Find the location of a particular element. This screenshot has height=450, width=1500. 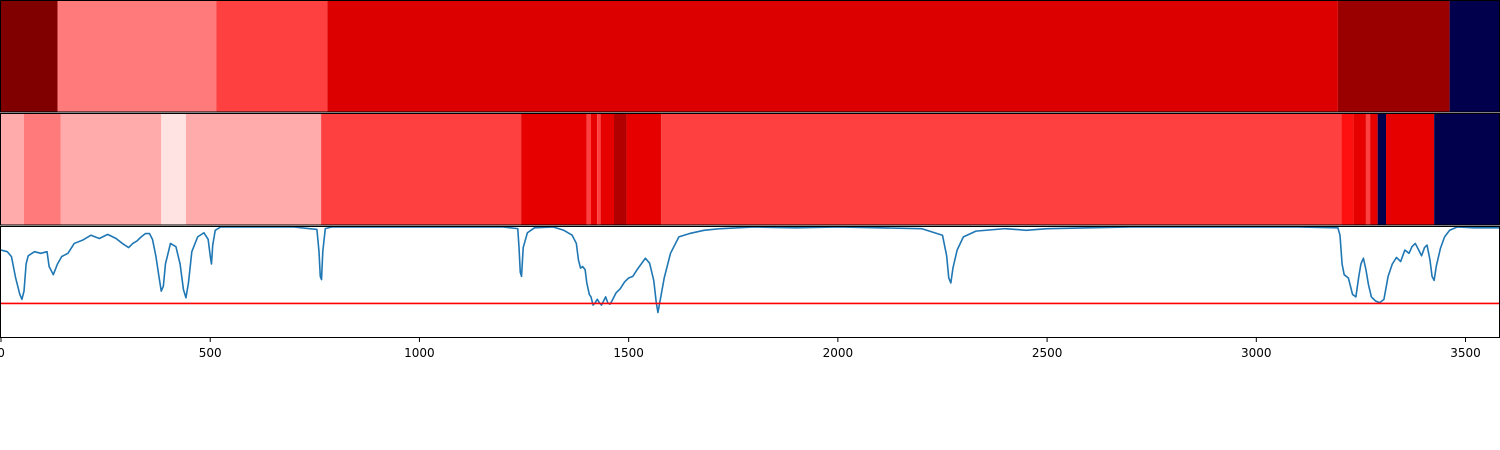

x-tick-label-3500: 3500 is located at coordinates (1465, 353).